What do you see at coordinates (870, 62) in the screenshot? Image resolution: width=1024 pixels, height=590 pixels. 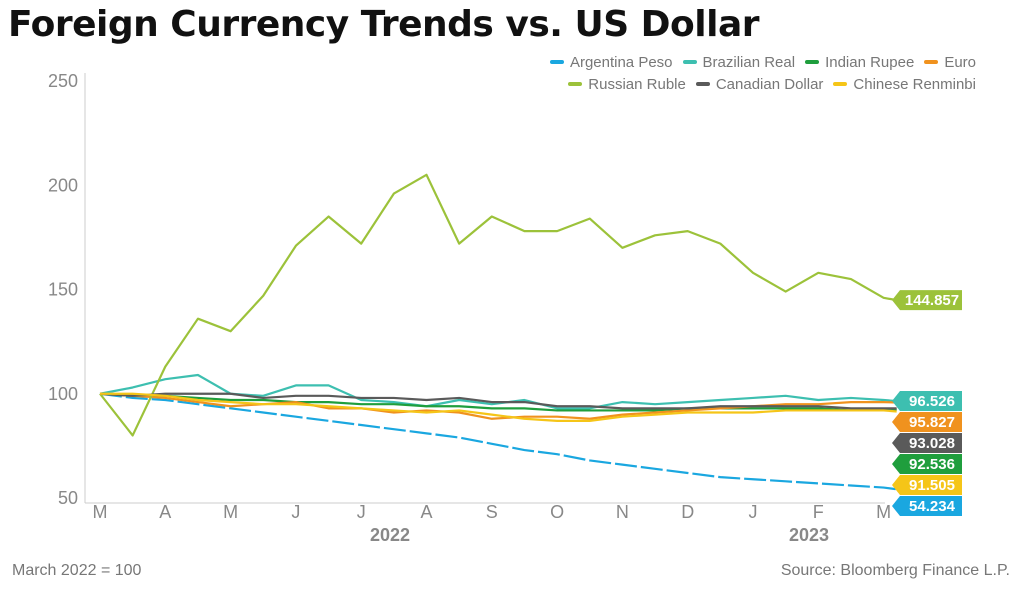 I see `legend-label: Indian Rupee` at bounding box center [870, 62].